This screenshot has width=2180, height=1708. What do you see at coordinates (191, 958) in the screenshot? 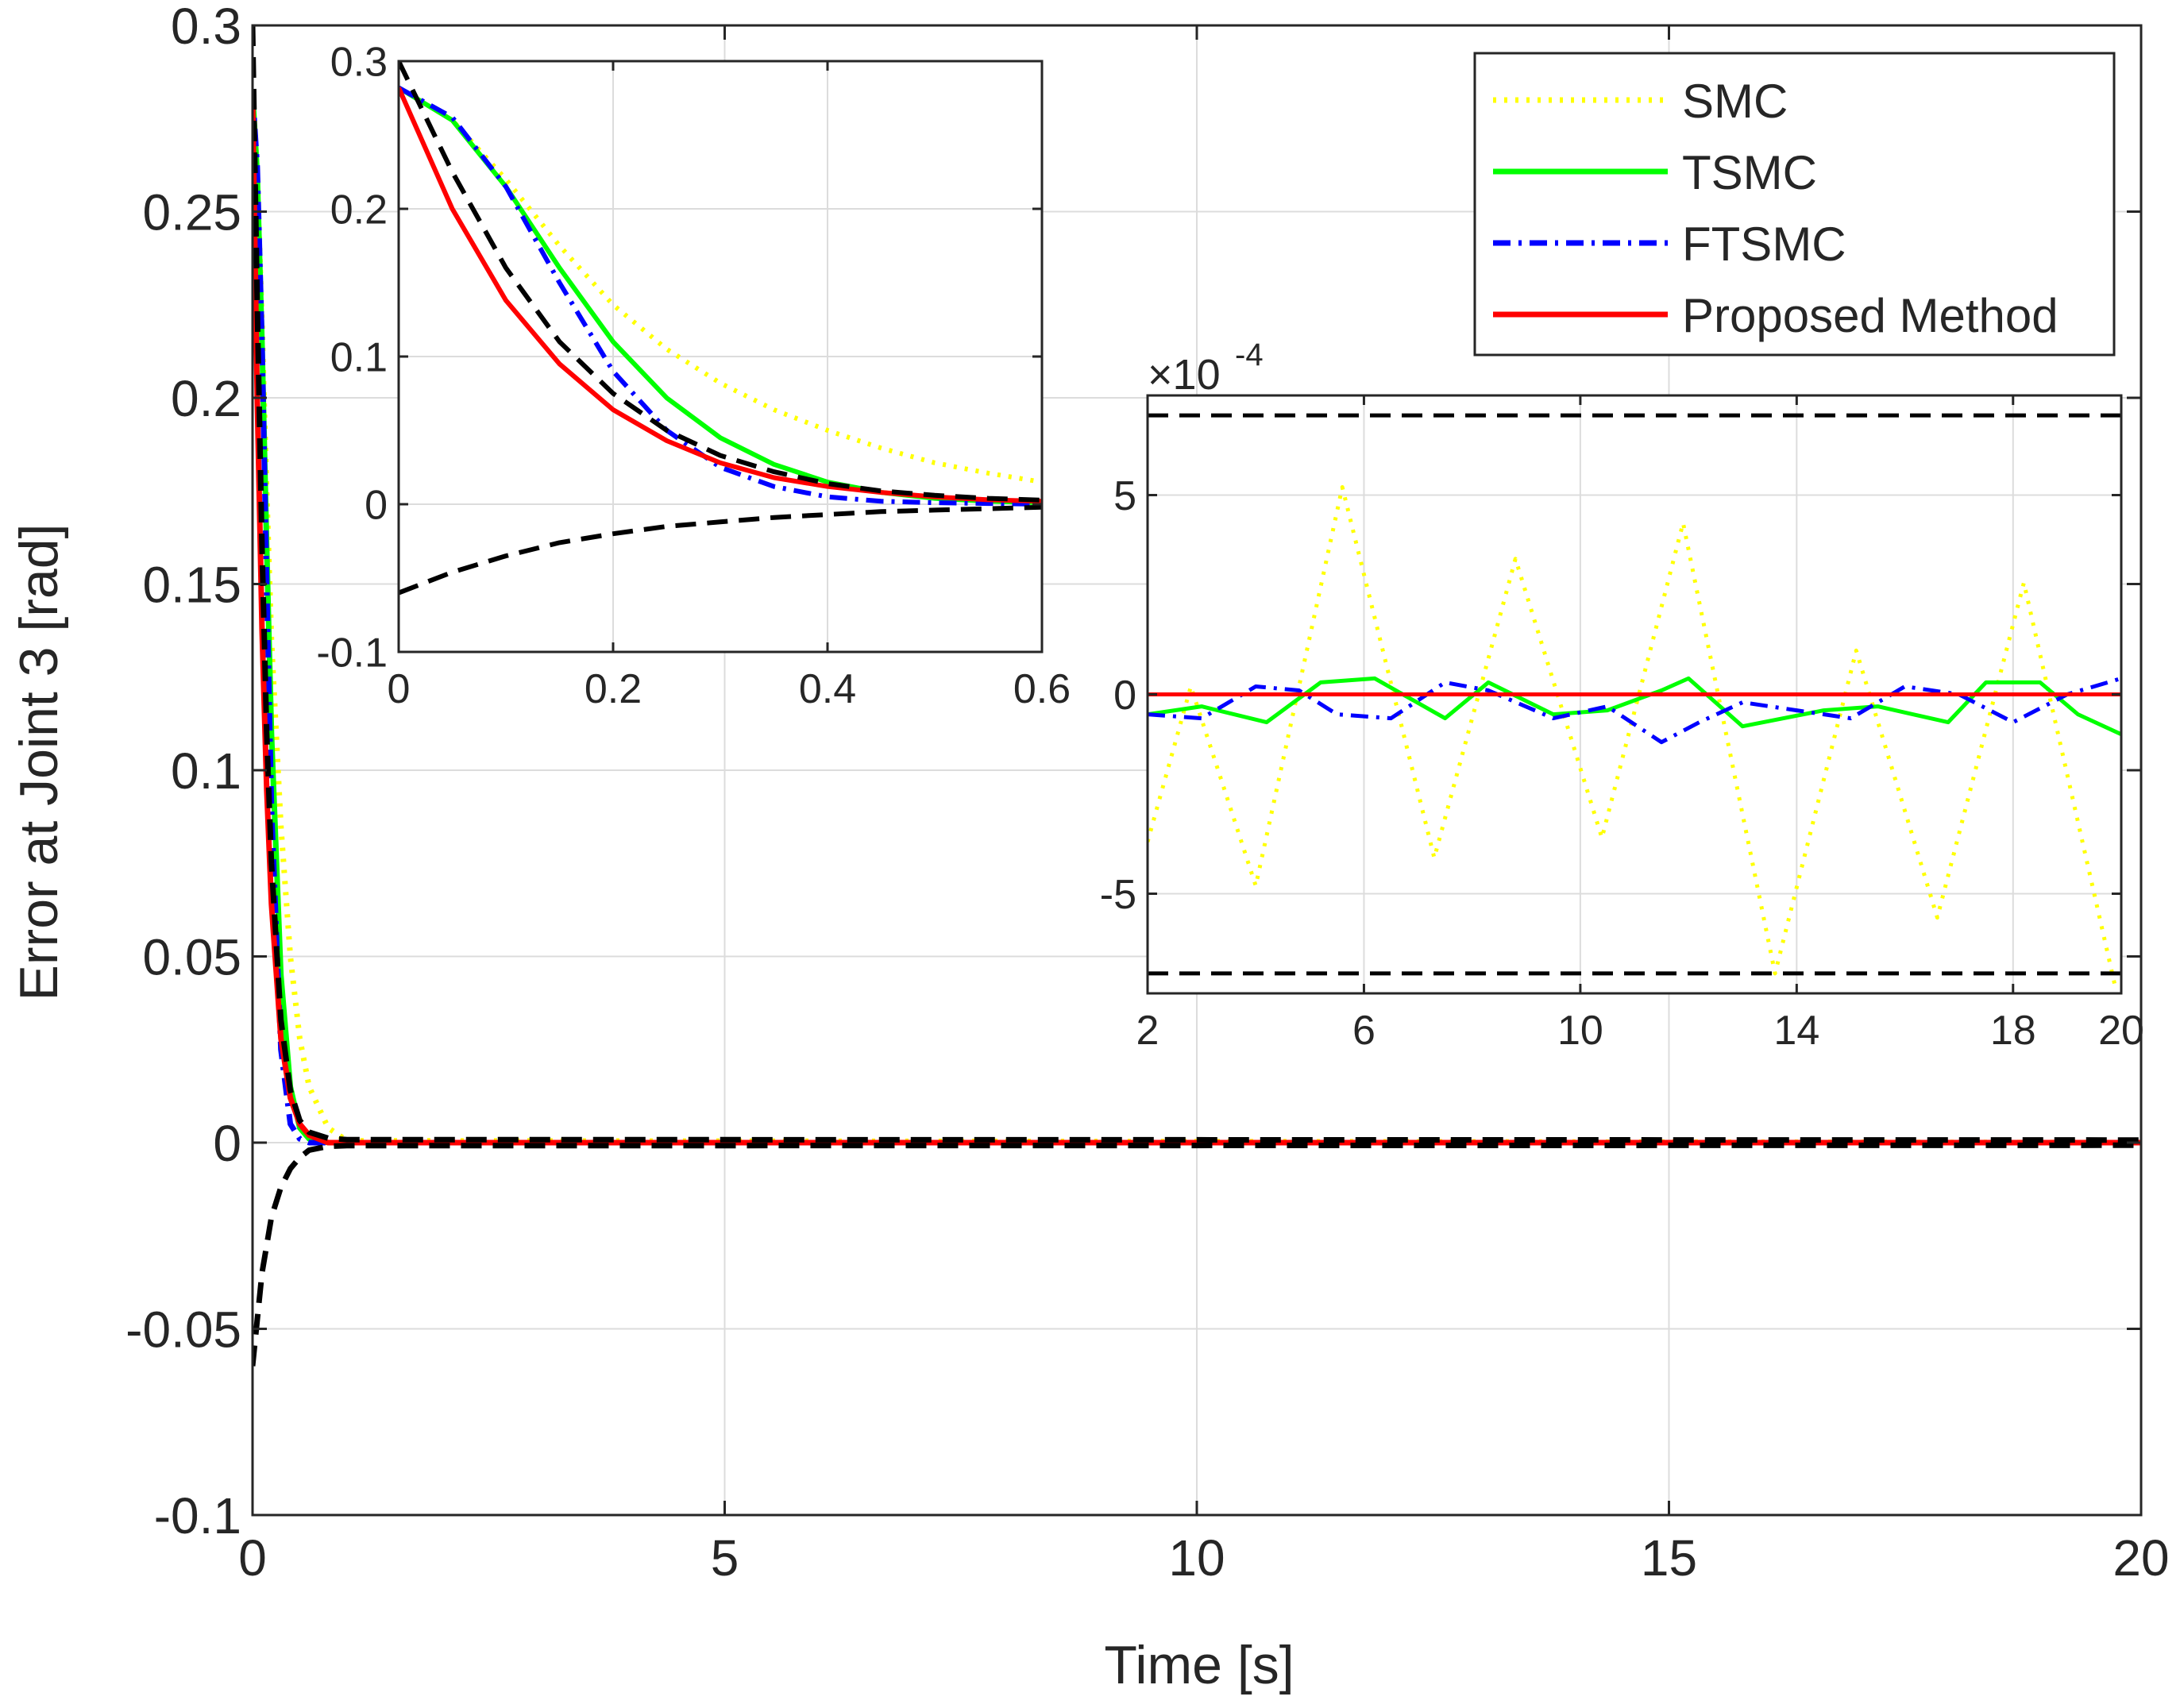
I see `main-y-tick-label: 0.05` at bounding box center [191, 958].